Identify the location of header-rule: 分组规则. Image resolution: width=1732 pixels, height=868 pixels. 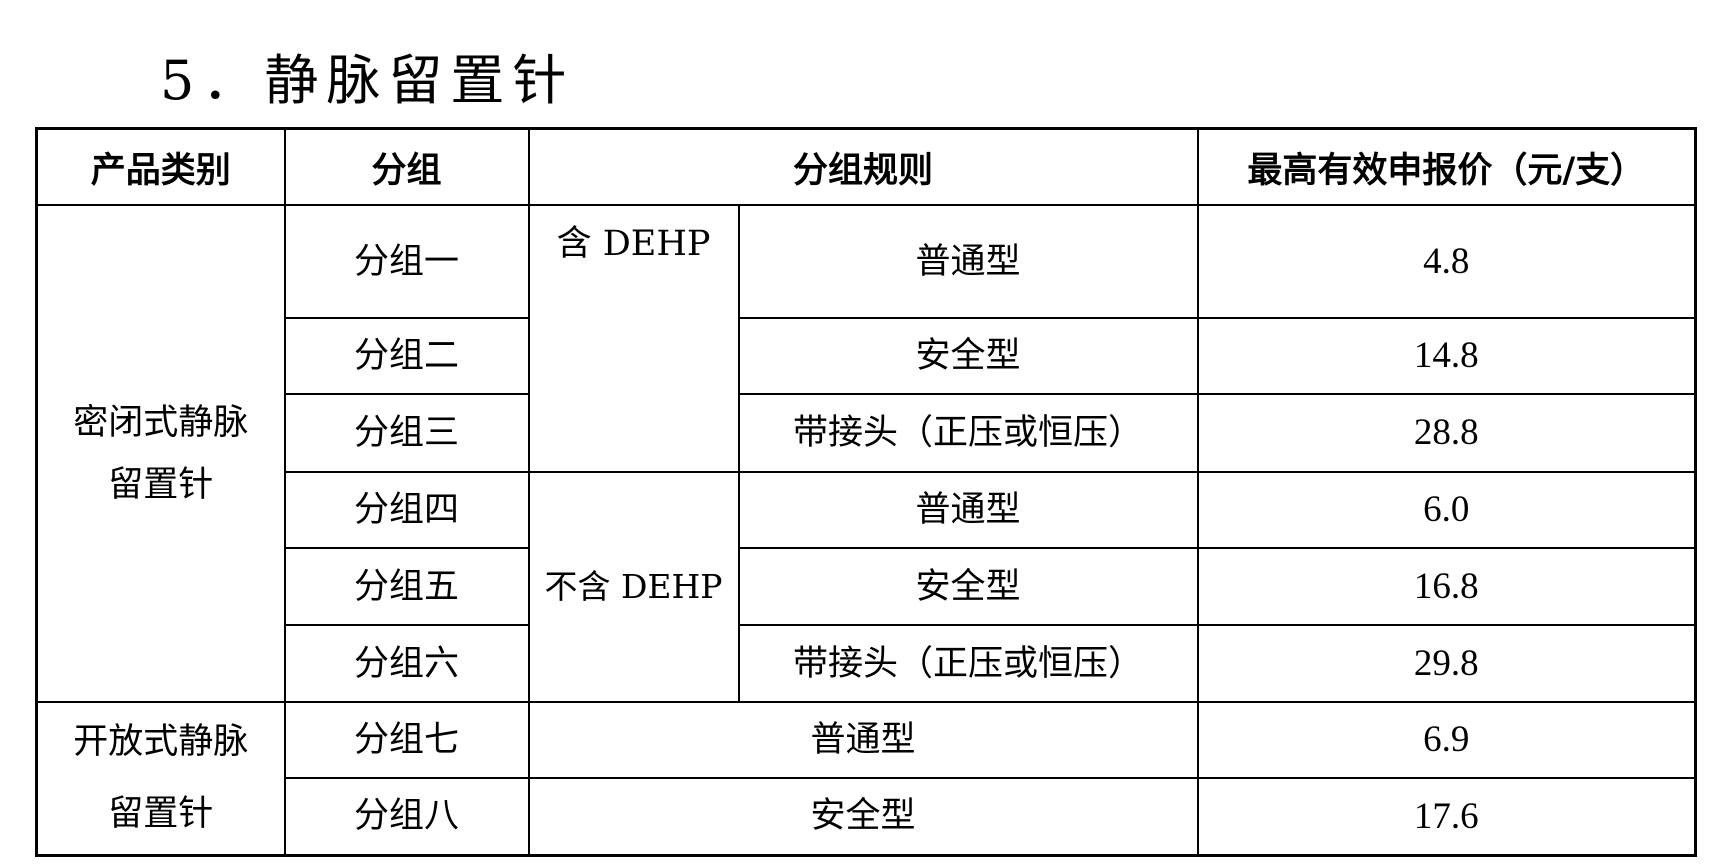
(863, 166).